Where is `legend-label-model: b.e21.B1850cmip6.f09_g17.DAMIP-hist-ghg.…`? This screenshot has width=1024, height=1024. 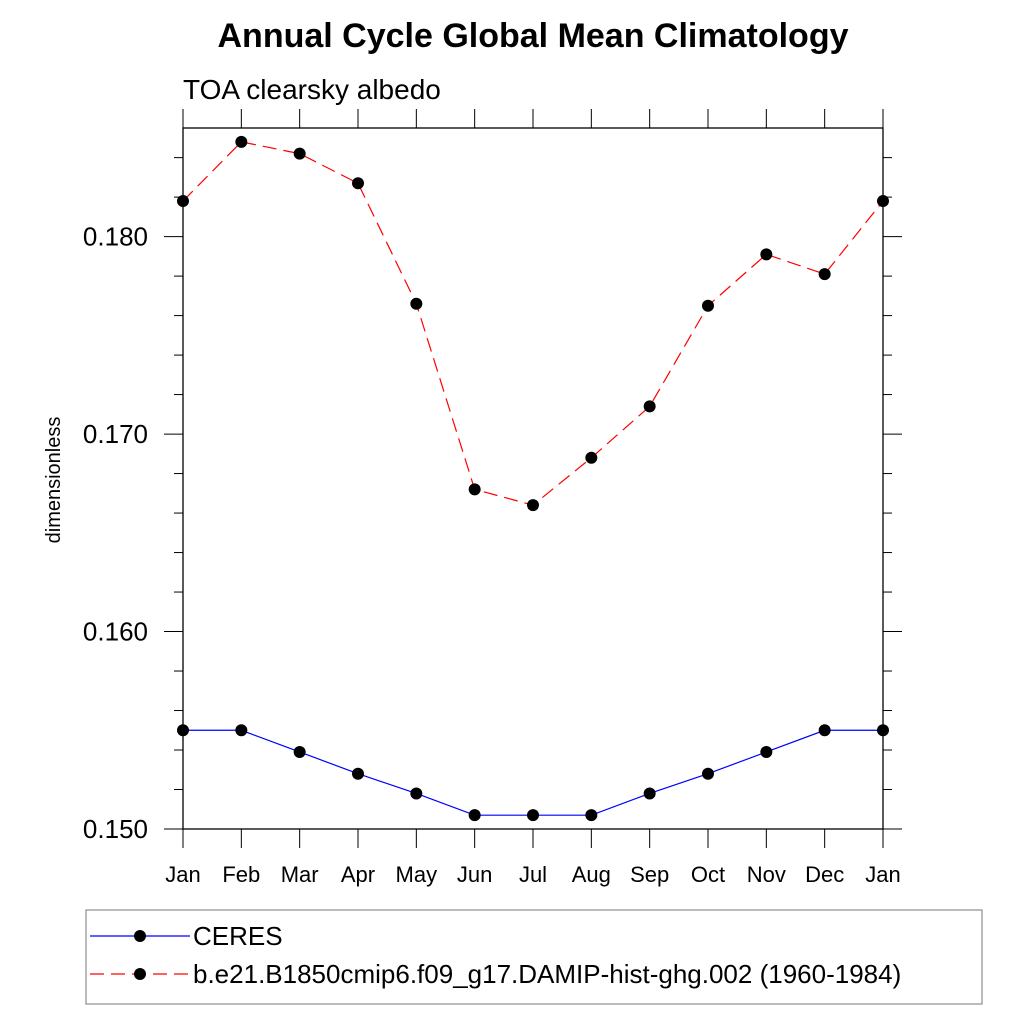
legend-label-model: b.e21.B1850cmip6.f09_g17.DAMIP-hist-ghg.… is located at coordinates (547, 974).